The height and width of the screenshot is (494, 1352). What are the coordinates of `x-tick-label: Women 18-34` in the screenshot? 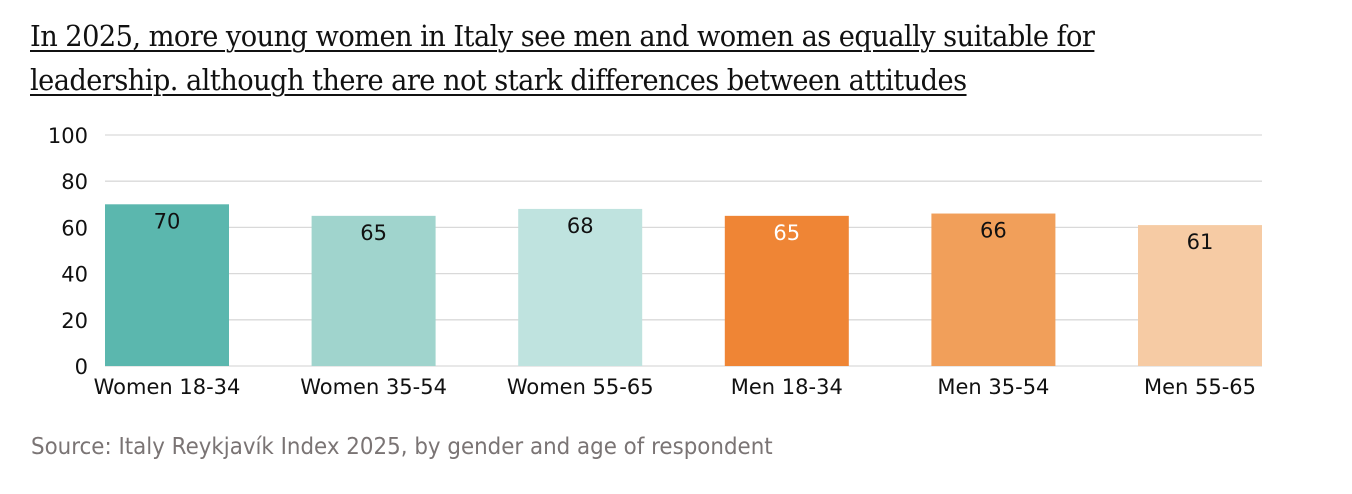 It's located at (167, 387).